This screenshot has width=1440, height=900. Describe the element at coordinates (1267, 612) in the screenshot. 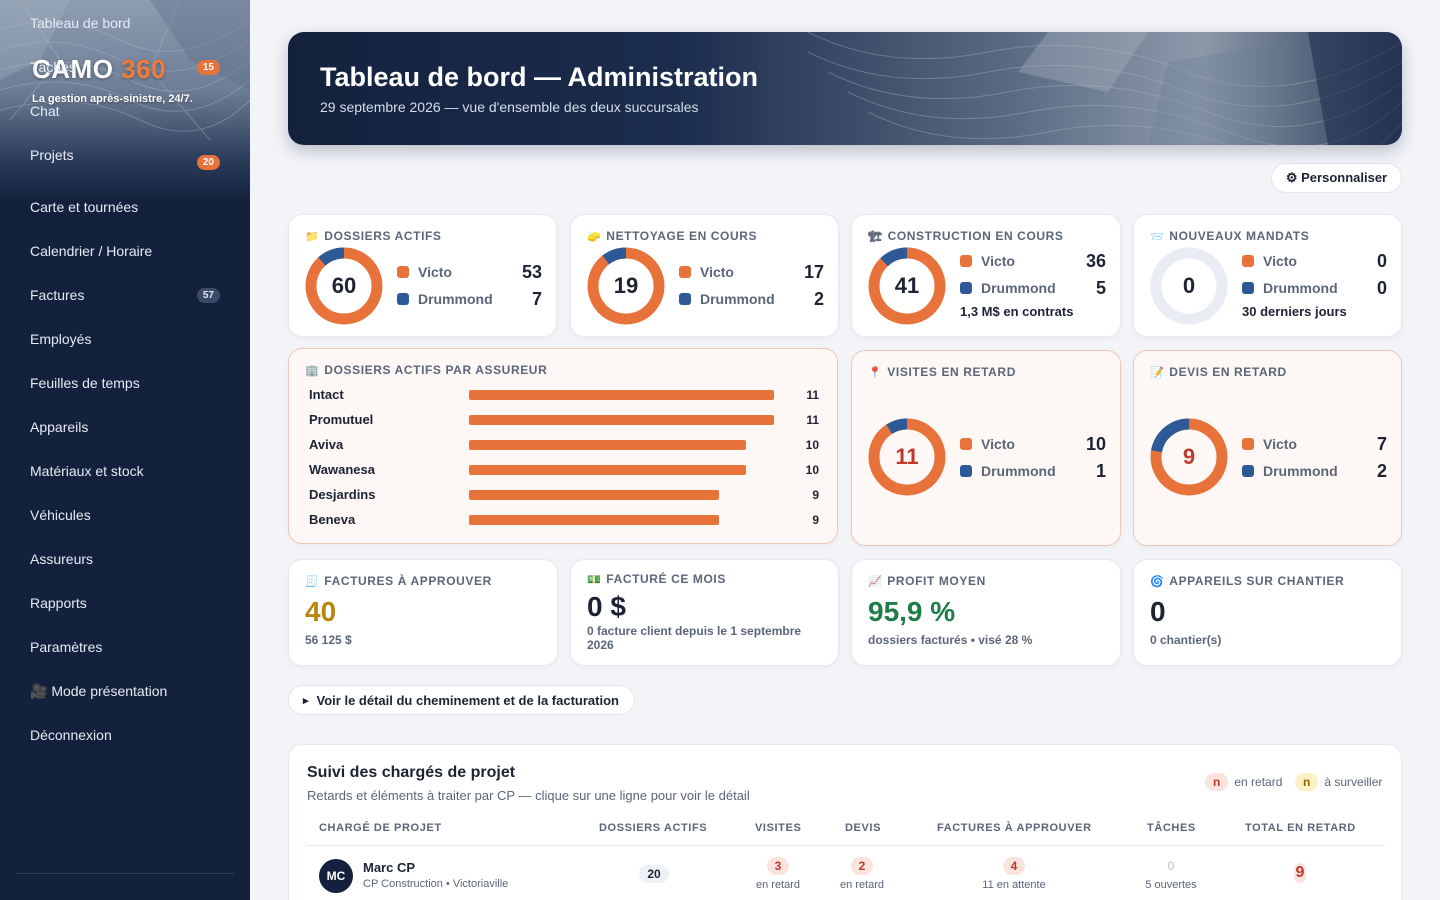

I see `kpi-appareils-card: 🌀 APPAREILS SUR CHANTIER 0 0 chantier(s)` at that location.